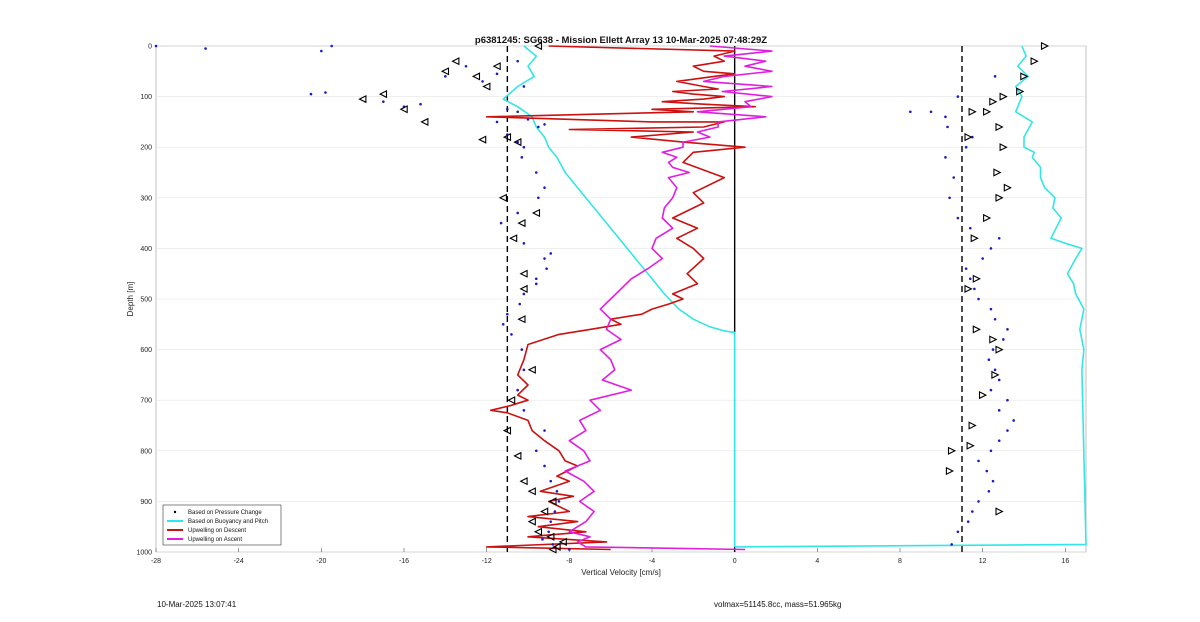 This screenshot has height=622, width=1200. What do you see at coordinates (144, 553) in the screenshot?
I see `y-tick-label: 1000` at bounding box center [144, 553].